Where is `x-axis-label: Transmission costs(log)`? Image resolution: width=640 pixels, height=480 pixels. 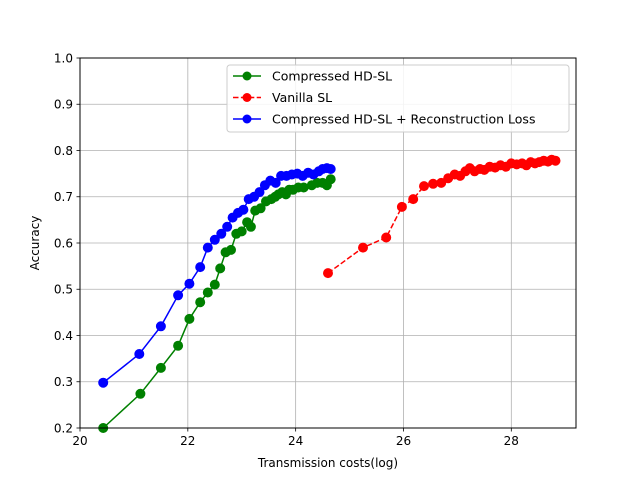 x-axis-label: Transmission costs(log) is located at coordinates (327, 463).